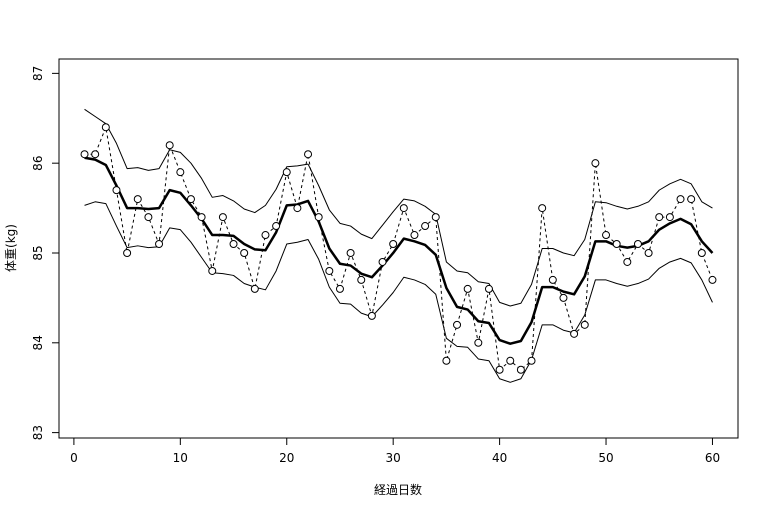  What do you see at coordinates (38, 252) in the screenshot?
I see `y-tick-label: 85` at bounding box center [38, 252].